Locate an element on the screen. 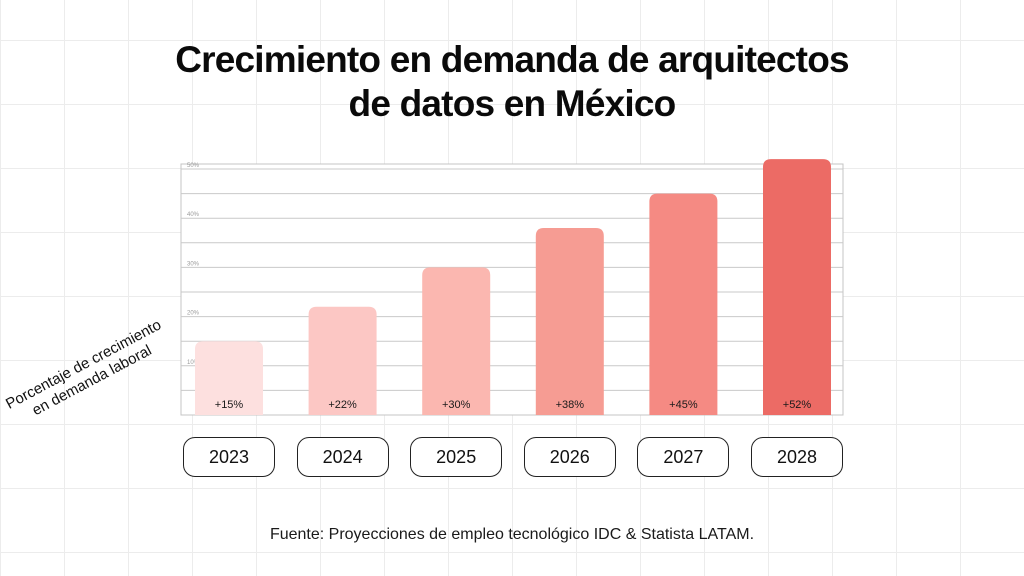 This screenshot has width=1024, height=576. year-pill-2025: 2025 is located at coordinates (456, 457).